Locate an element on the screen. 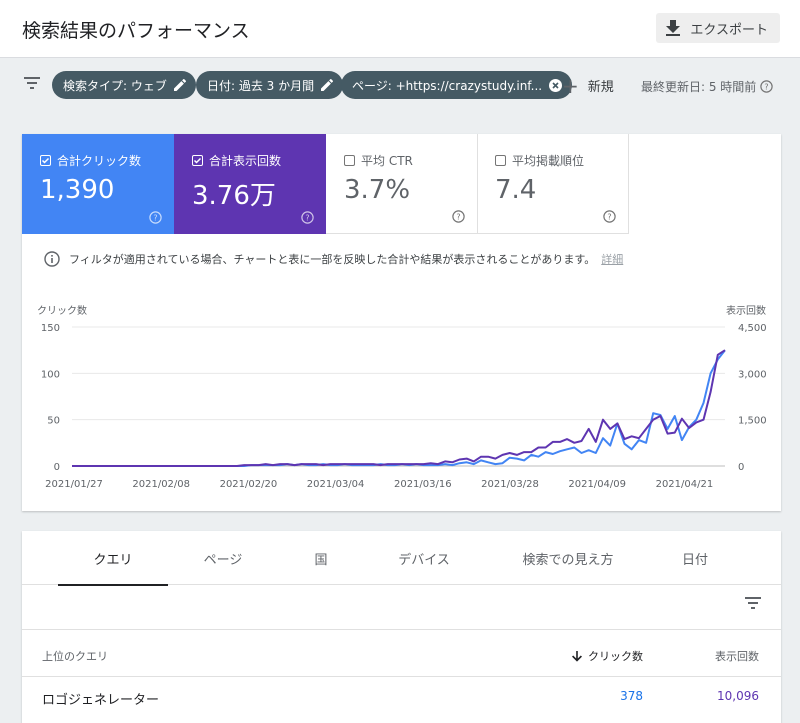 The image size is (800, 723). y-tick-label-left: 100 is located at coordinates (50, 374).